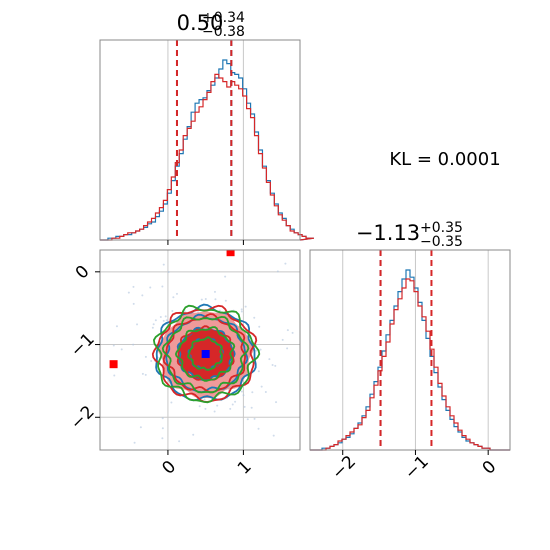  What do you see at coordinates (83, 345) in the screenshot?
I see `y-tick-label: −1` at bounding box center [83, 345].